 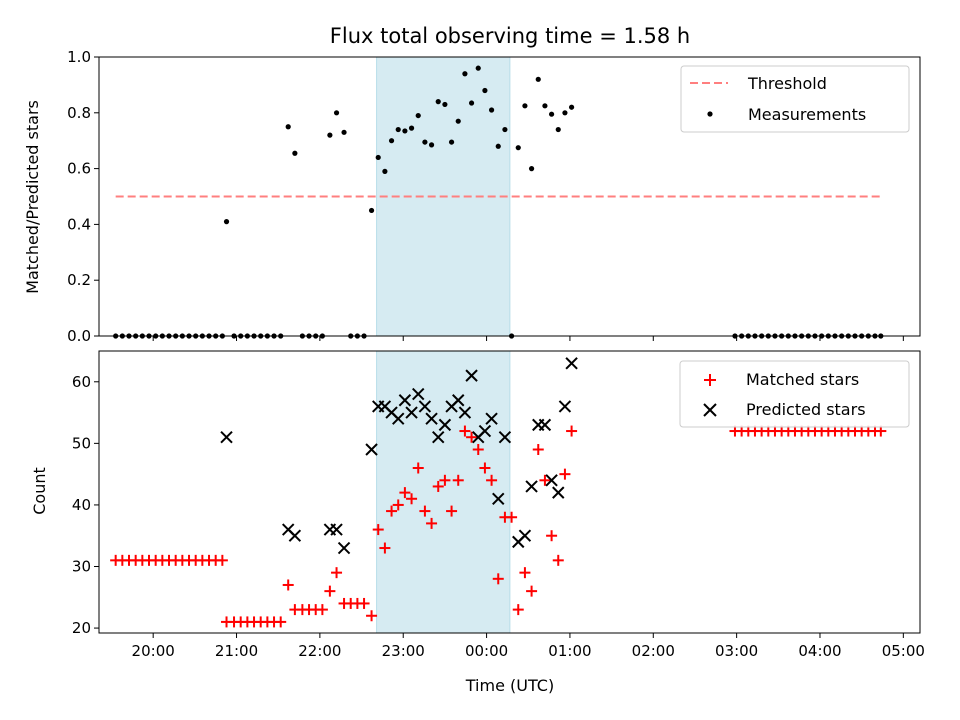 What do you see at coordinates (806, 409) in the screenshot?
I see `predicted-legend-label: Predicted stars` at bounding box center [806, 409].